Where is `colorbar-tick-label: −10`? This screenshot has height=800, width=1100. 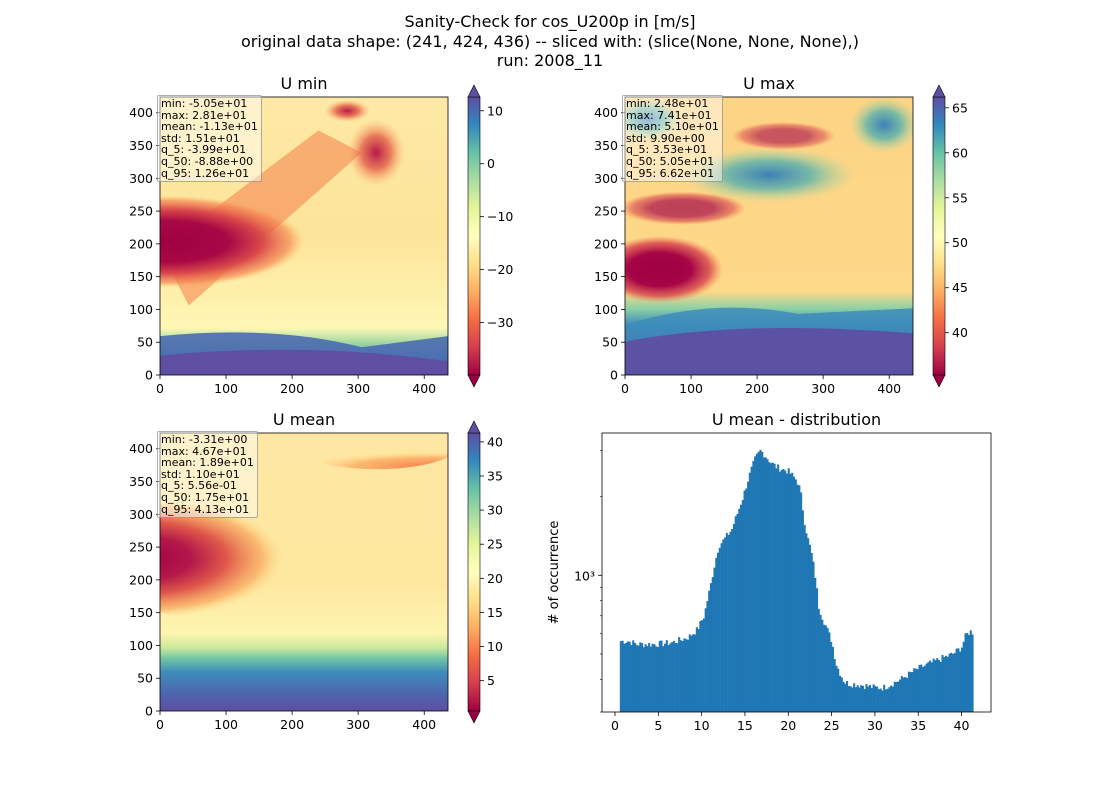 colorbar-tick-label: −10 is located at coordinates (500, 216).